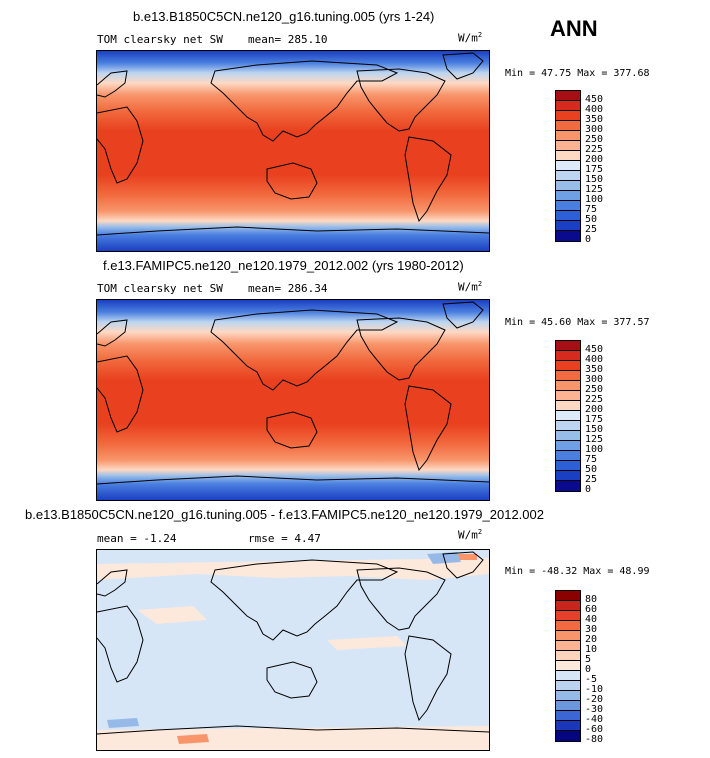  Describe the element at coordinates (588, 659) in the screenshot. I see `panel3-colorbar-label: 5` at that location.